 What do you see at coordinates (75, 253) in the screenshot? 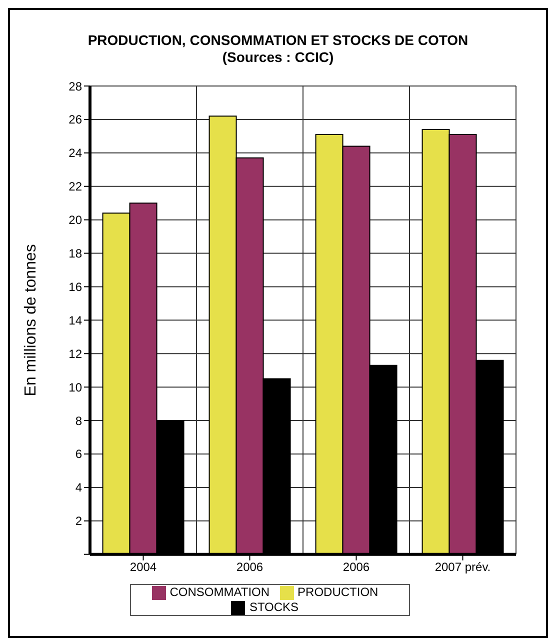
I see `y-tick-label: 18` at bounding box center [75, 253].